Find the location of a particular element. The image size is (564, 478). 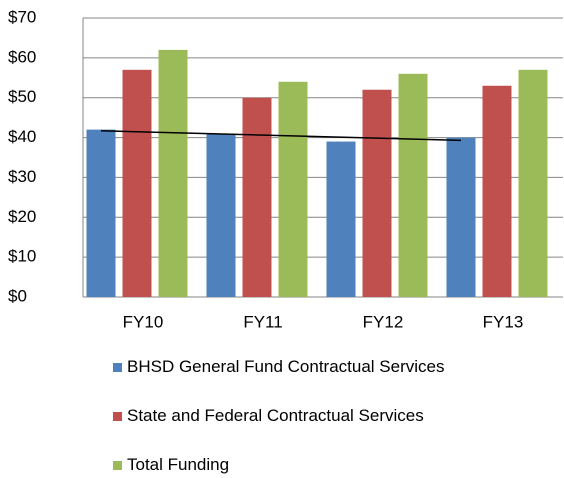

x-tick-label: FY12 is located at coordinates (383, 321).